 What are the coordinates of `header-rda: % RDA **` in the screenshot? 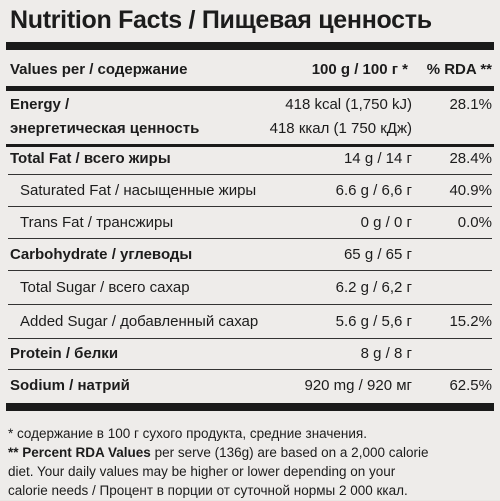 It's located at (459, 69).